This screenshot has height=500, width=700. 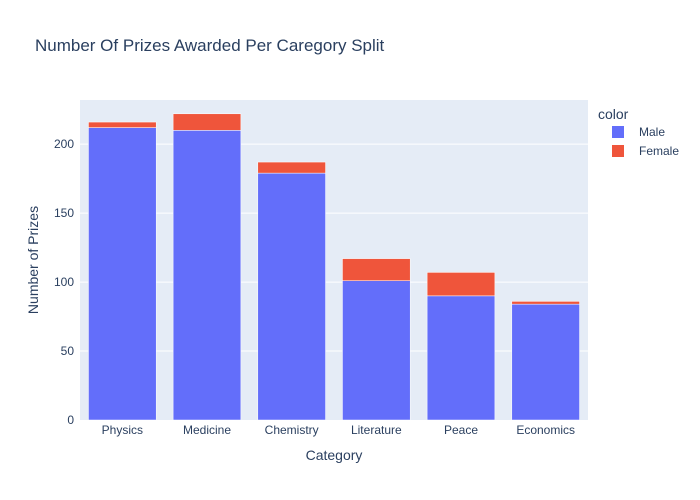 I want to click on legend-item-female: Female, so click(x=645, y=151).